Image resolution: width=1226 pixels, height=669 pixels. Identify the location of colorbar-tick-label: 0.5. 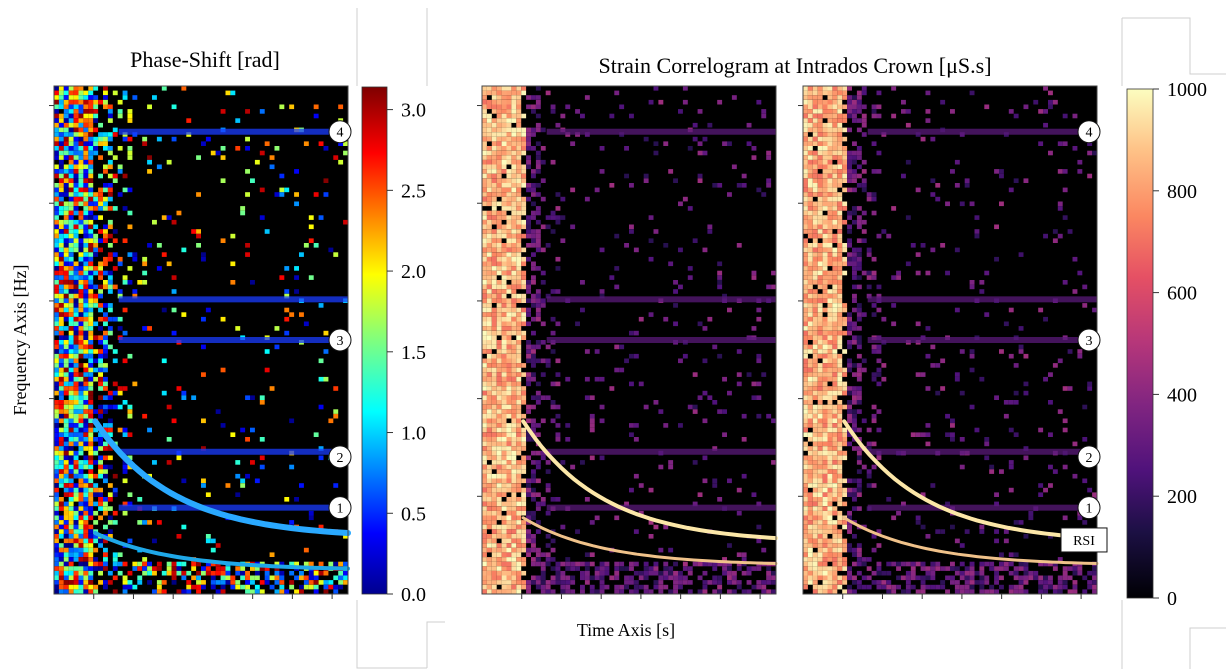
(413, 514).